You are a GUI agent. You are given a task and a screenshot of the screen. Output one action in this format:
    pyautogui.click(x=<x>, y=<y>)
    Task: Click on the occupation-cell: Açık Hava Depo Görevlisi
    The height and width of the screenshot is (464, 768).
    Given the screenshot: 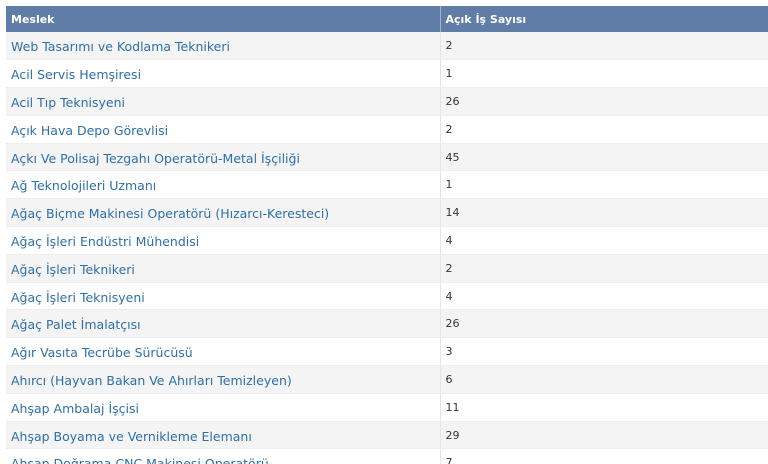 What is the action you would take?
    pyautogui.click(x=223, y=129)
    